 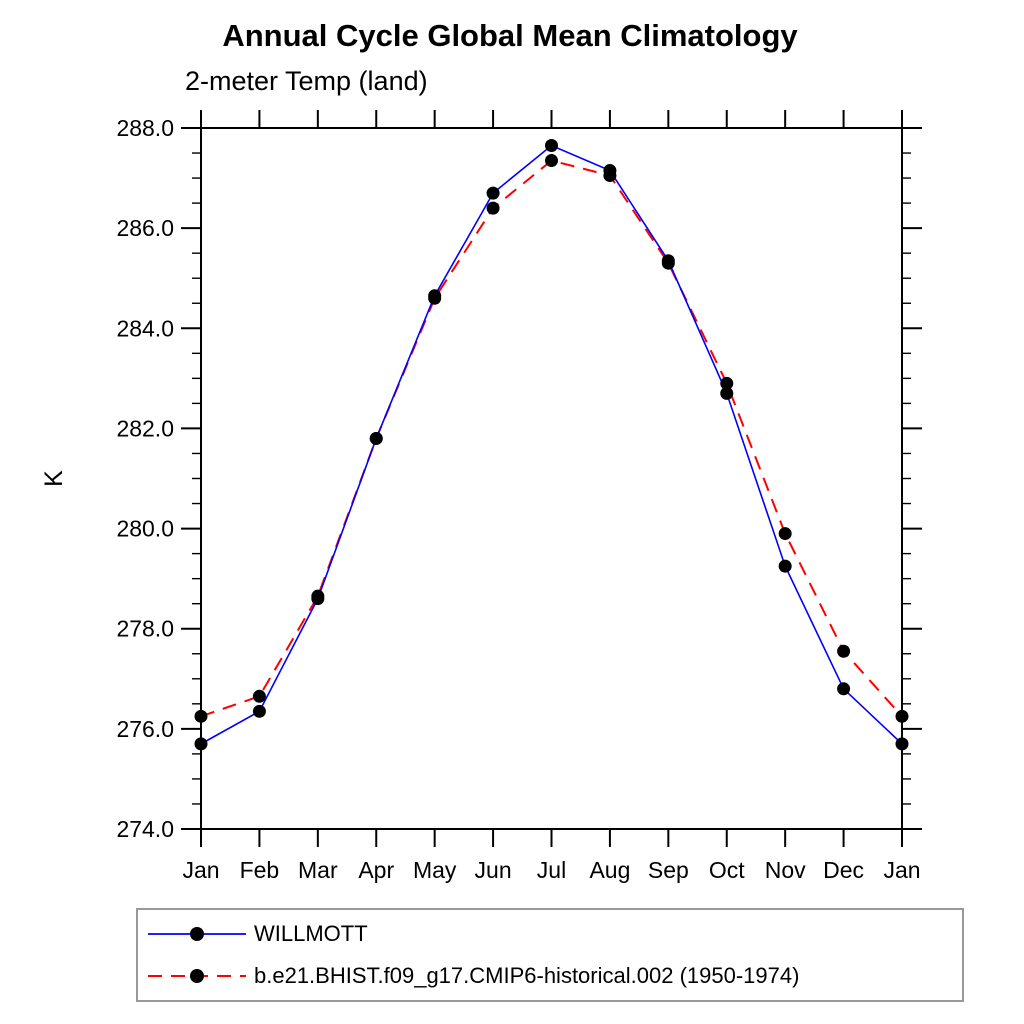 I want to click on chart-title: Annual Cycle Global Mean Climatology, so click(x=510, y=35).